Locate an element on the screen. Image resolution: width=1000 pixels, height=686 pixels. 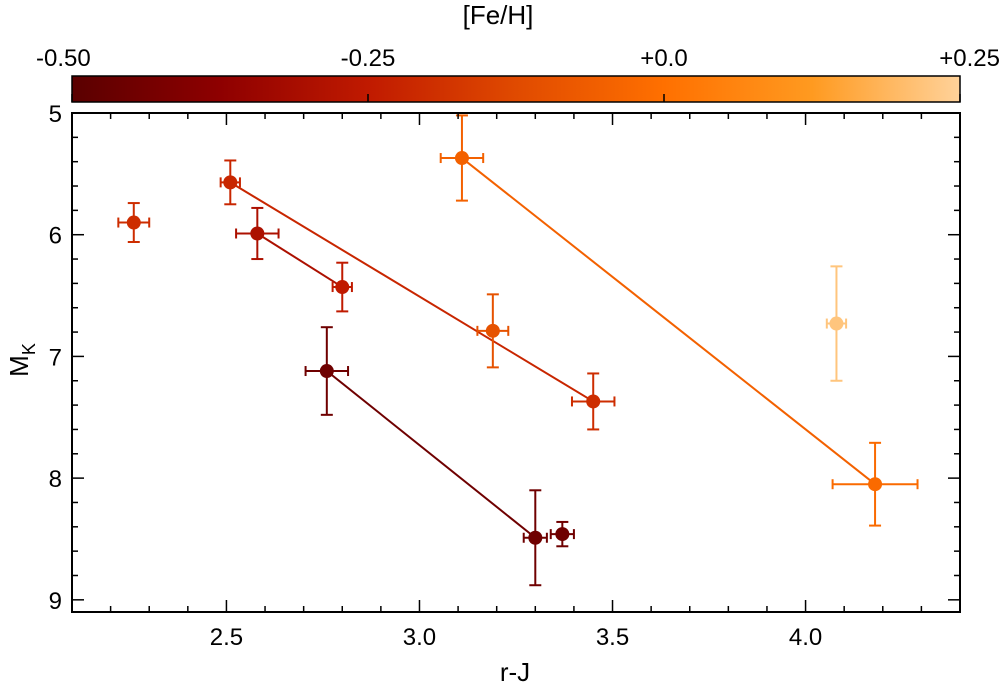
y-axis-title: MK is located at coordinates (21, 360).